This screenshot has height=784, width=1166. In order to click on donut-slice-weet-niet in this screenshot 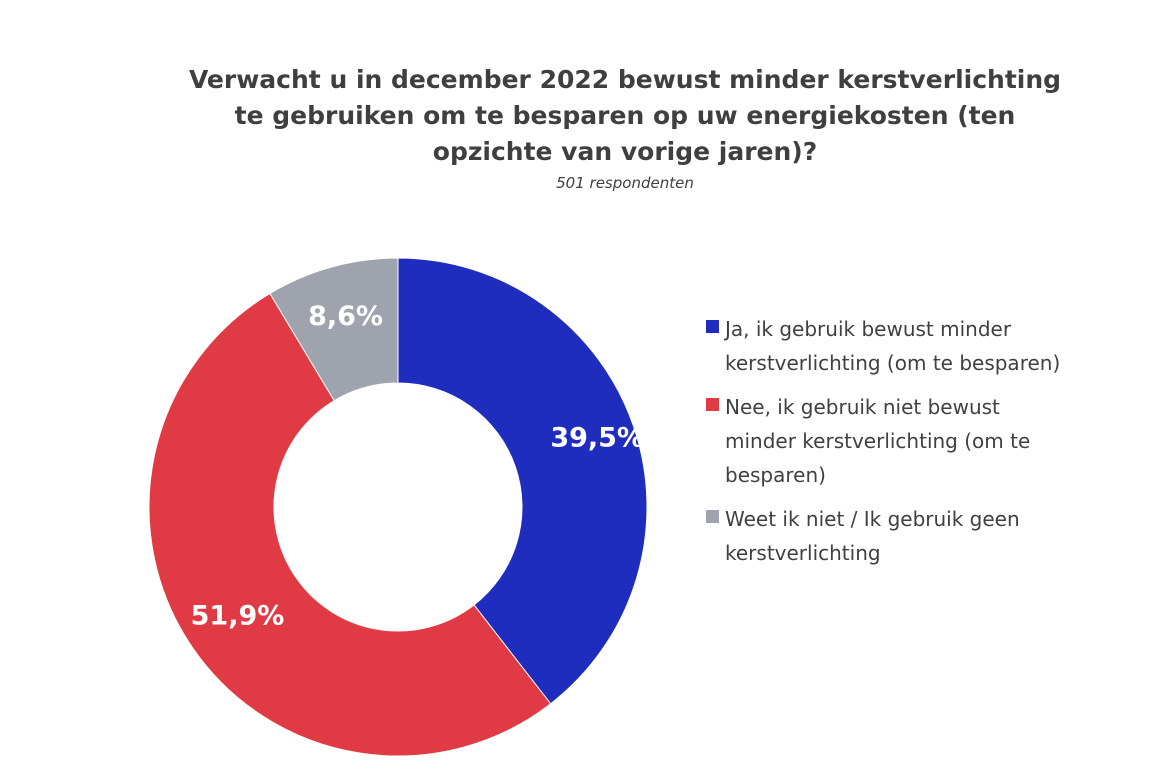, I will do `click(334, 329)`.